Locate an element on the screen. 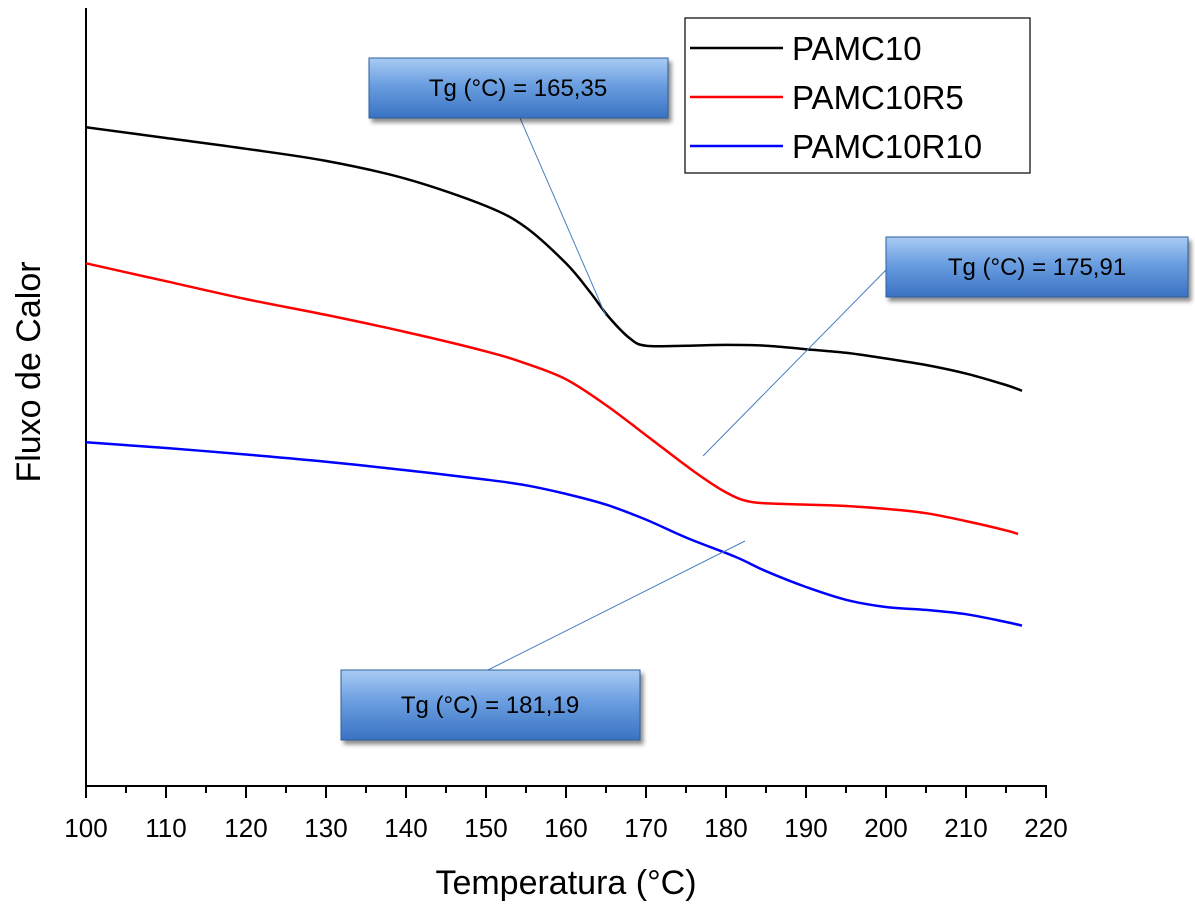 The image size is (1195, 909). callout-tg-pamc10r10: Tg (°C) = 181,19 is located at coordinates (490, 705).